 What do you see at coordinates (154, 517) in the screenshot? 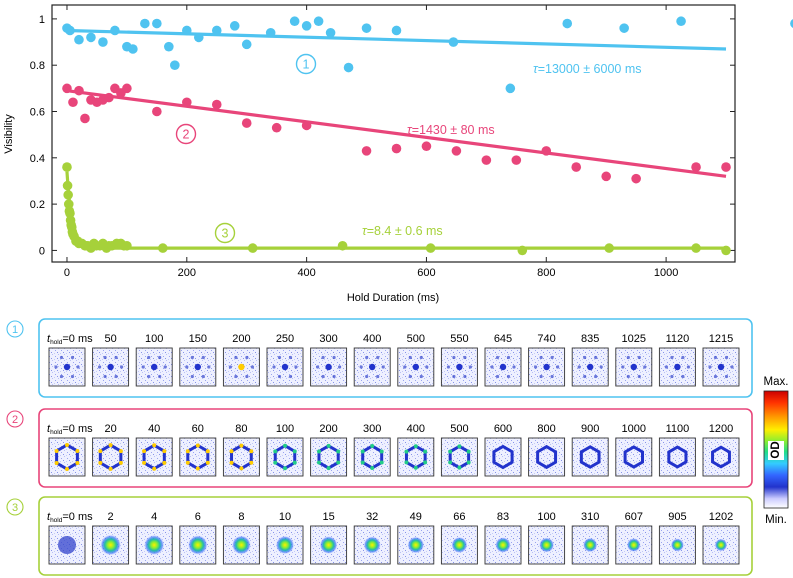
I see `time-label: 4` at bounding box center [154, 517].